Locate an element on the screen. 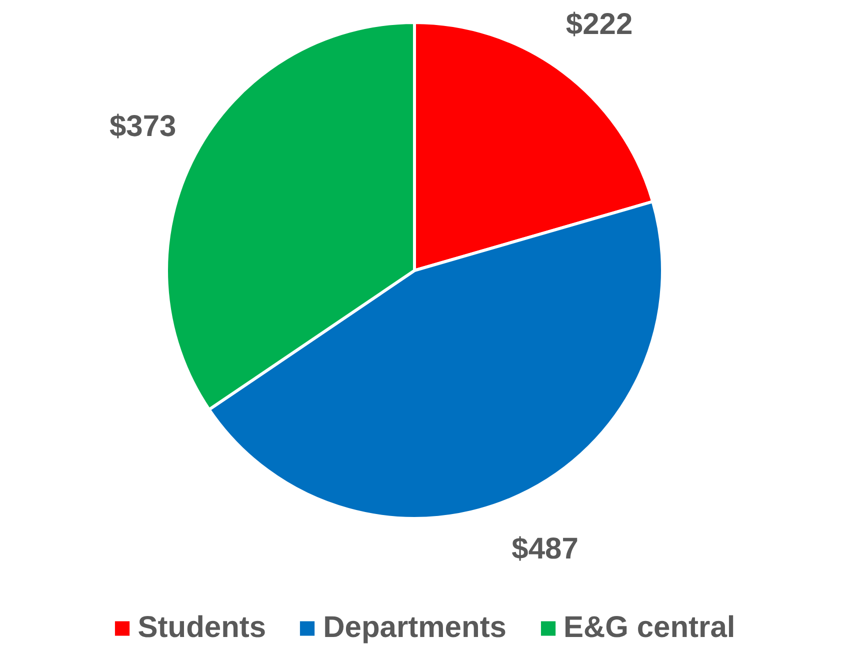 The height and width of the screenshot is (645, 846). data-label: $373 is located at coordinates (142, 126).